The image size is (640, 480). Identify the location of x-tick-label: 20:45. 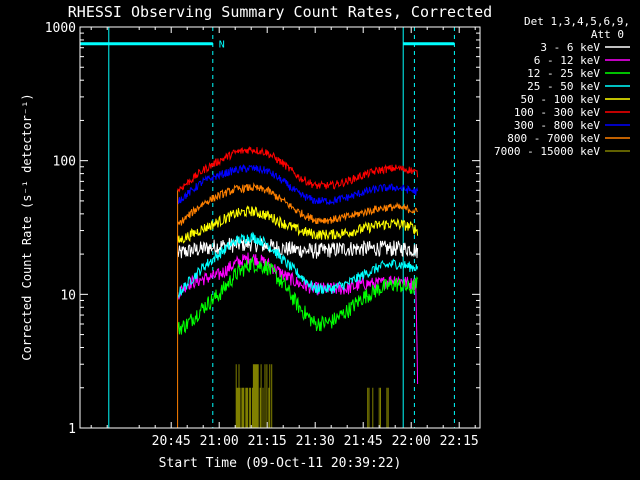
(171, 441).